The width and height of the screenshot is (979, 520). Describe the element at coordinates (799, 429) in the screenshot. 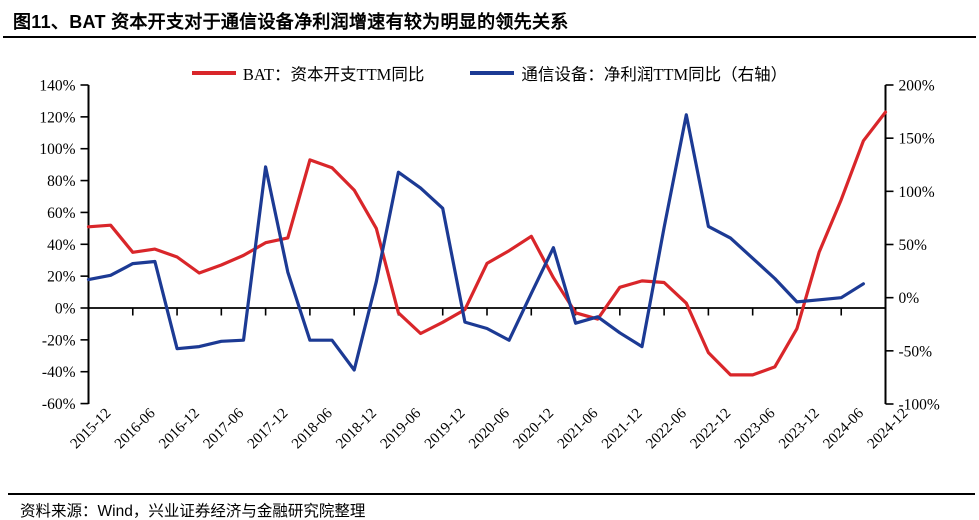

I see `x-axis-tick-label: 2023-12` at that location.